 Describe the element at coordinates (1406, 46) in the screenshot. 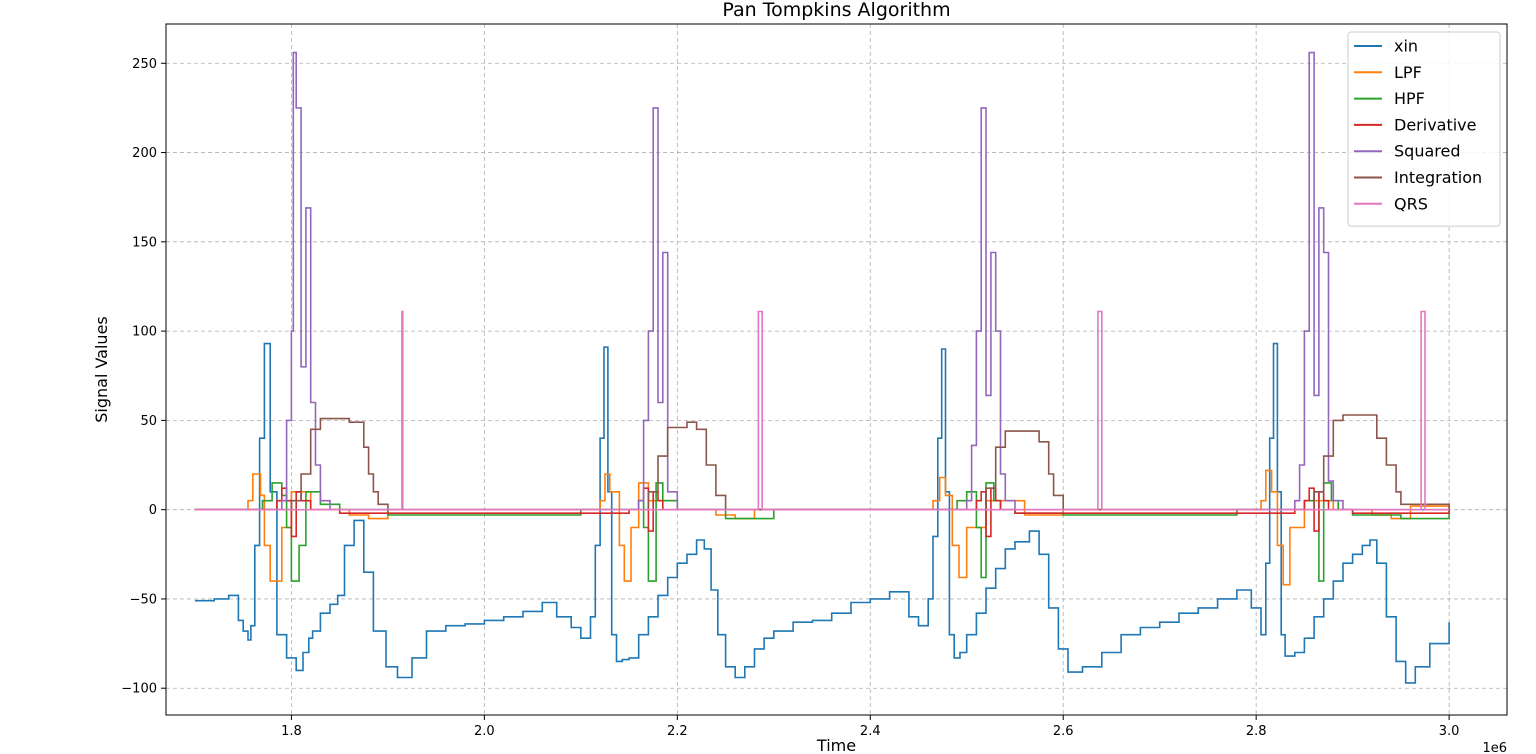

I see `legend-entry: xin` at that location.